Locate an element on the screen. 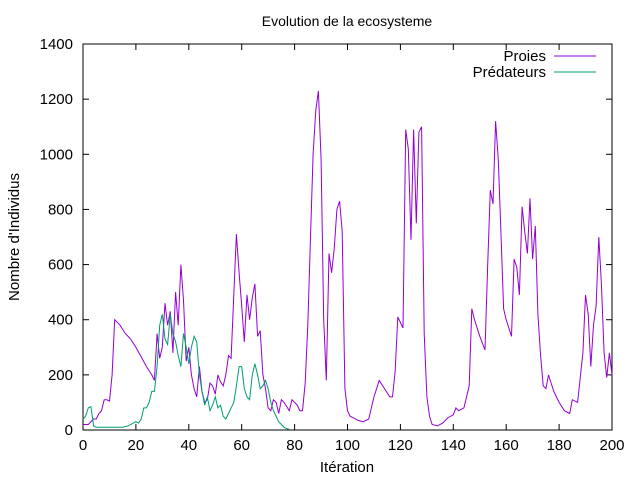 This screenshot has height=480, width=640. y-tick-label: 400 is located at coordinates (60, 320).